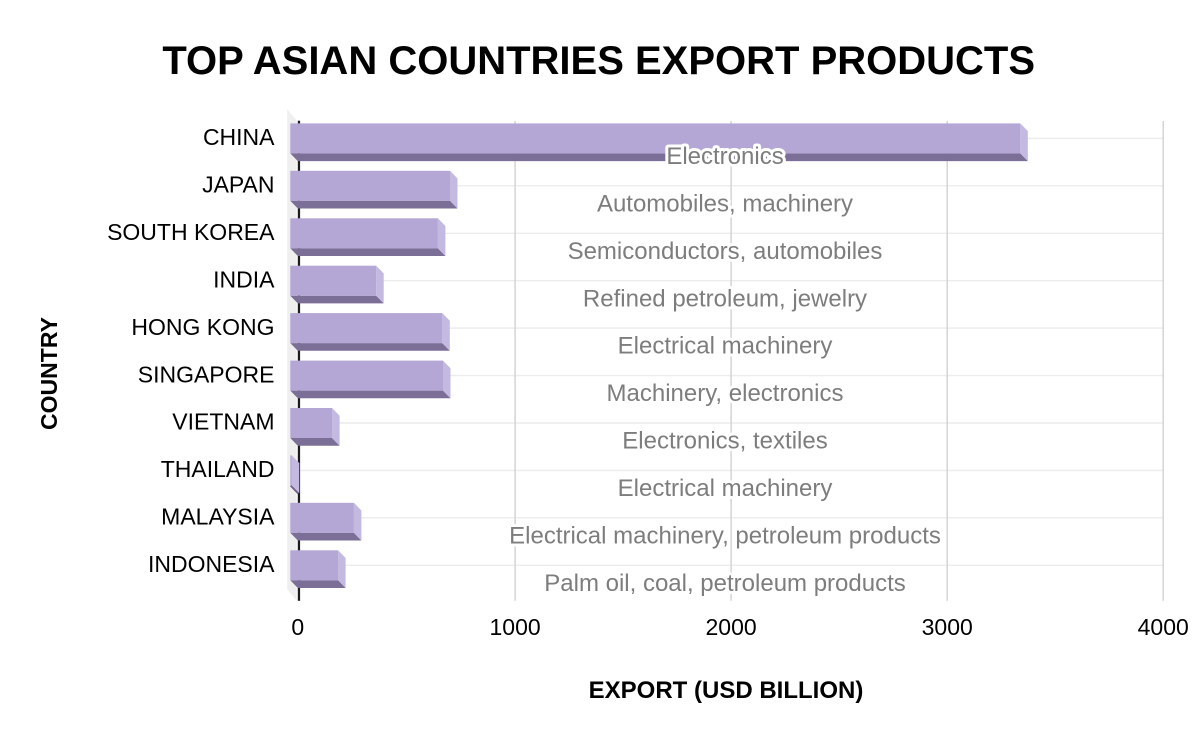 This screenshot has height=742, width=1200. I want to click on svg-text: Machinery, electronics, so click(725, 393).